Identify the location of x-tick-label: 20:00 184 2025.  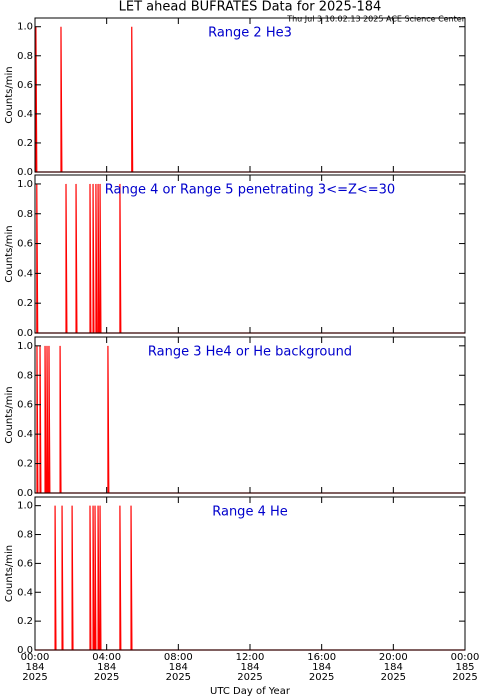
(393, 667).